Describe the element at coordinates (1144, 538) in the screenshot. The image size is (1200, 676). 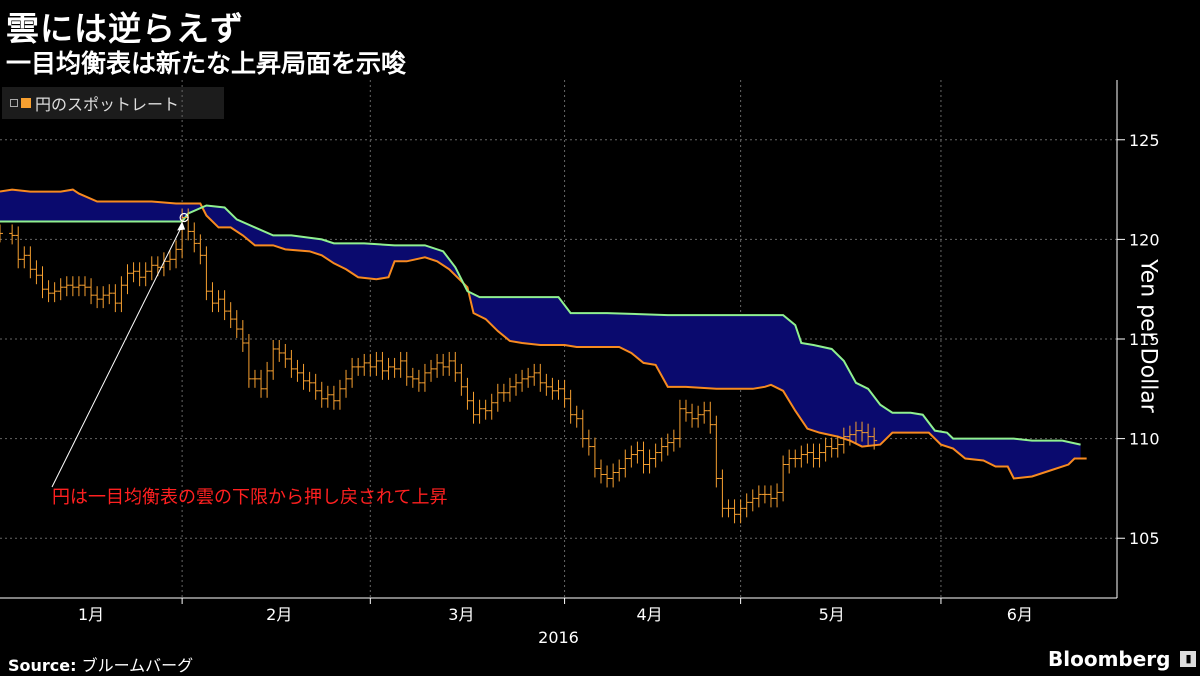
I see `y-tick-label: 105` at that location.